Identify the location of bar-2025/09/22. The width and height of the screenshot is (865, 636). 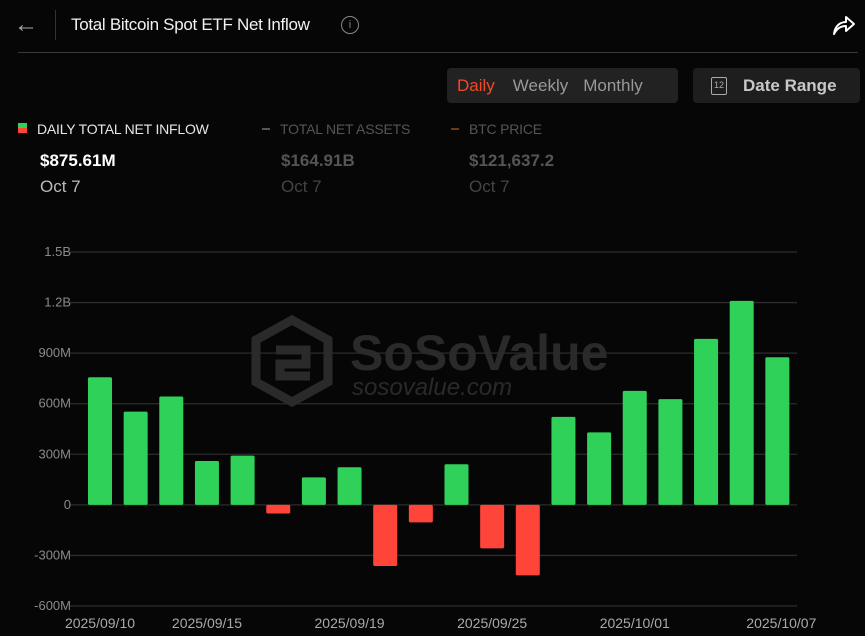
(385, 535).